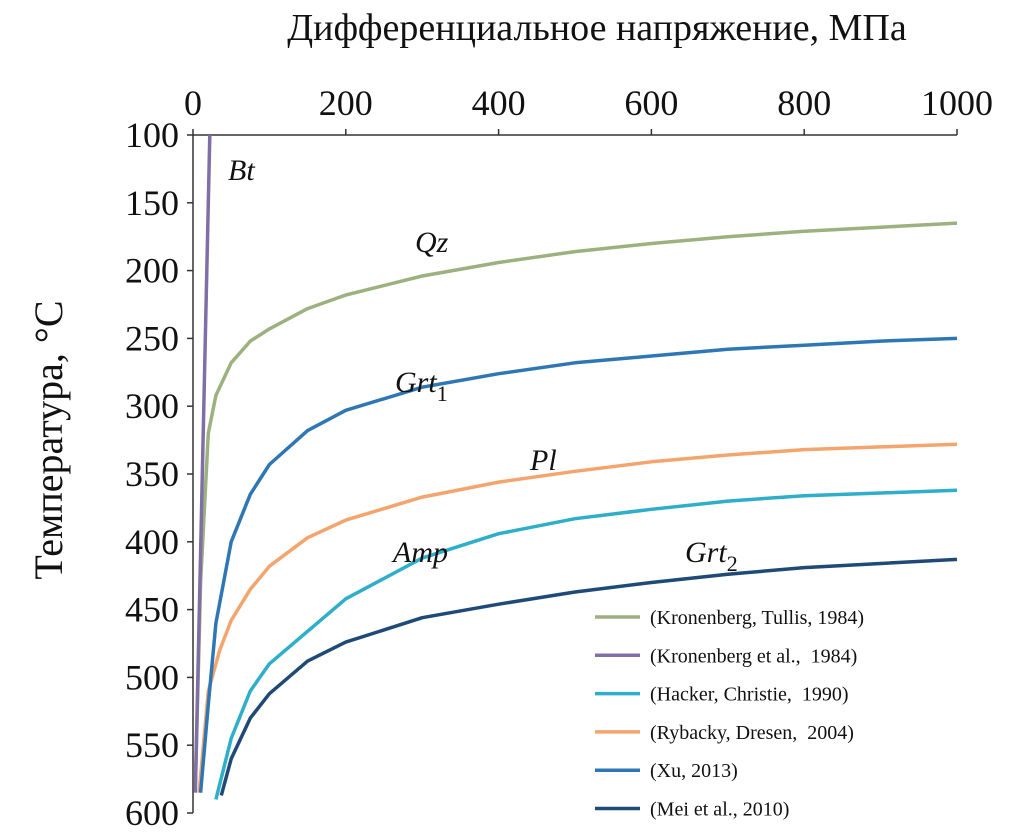 This screenshot has width=1010, height=840. Describe the element at coordinates (752, 733) in the screenshot. I see `legend-label: (Rybacky, Dresen, 2004)` at that location.